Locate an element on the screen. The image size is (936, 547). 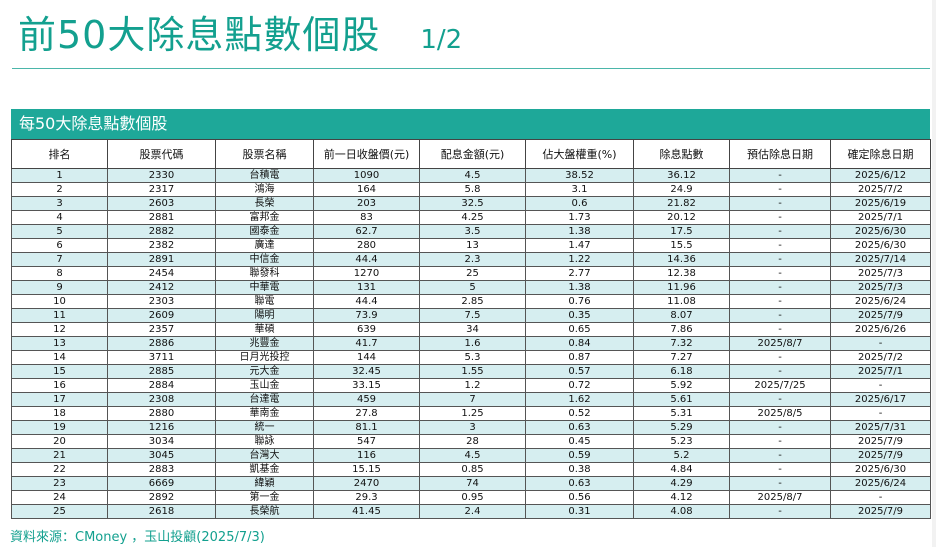
cell-stock-code: 6669 is located at coordinates (161, 483).